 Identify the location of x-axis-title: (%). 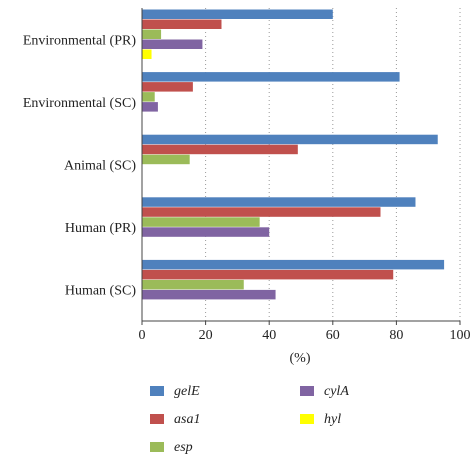
(300, 358).